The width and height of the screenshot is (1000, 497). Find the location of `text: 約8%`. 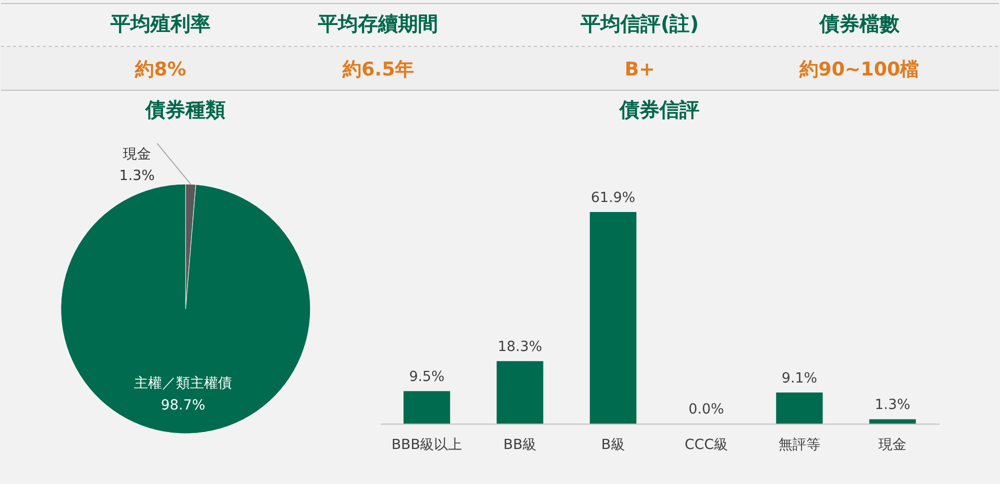

text: 約8% is located at coordinates (160, 69).